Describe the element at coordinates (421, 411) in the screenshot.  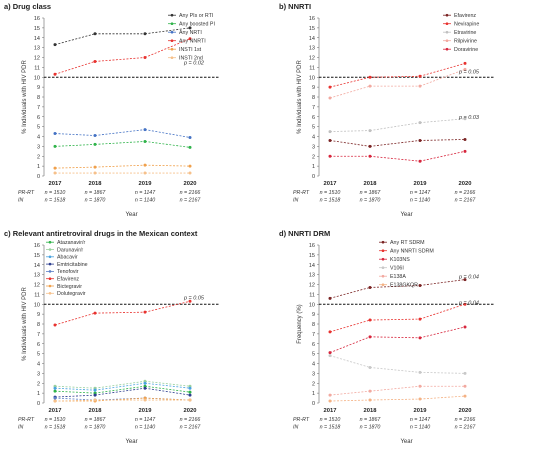
I see `panel-4-x-tick-label: 2019` at that location.